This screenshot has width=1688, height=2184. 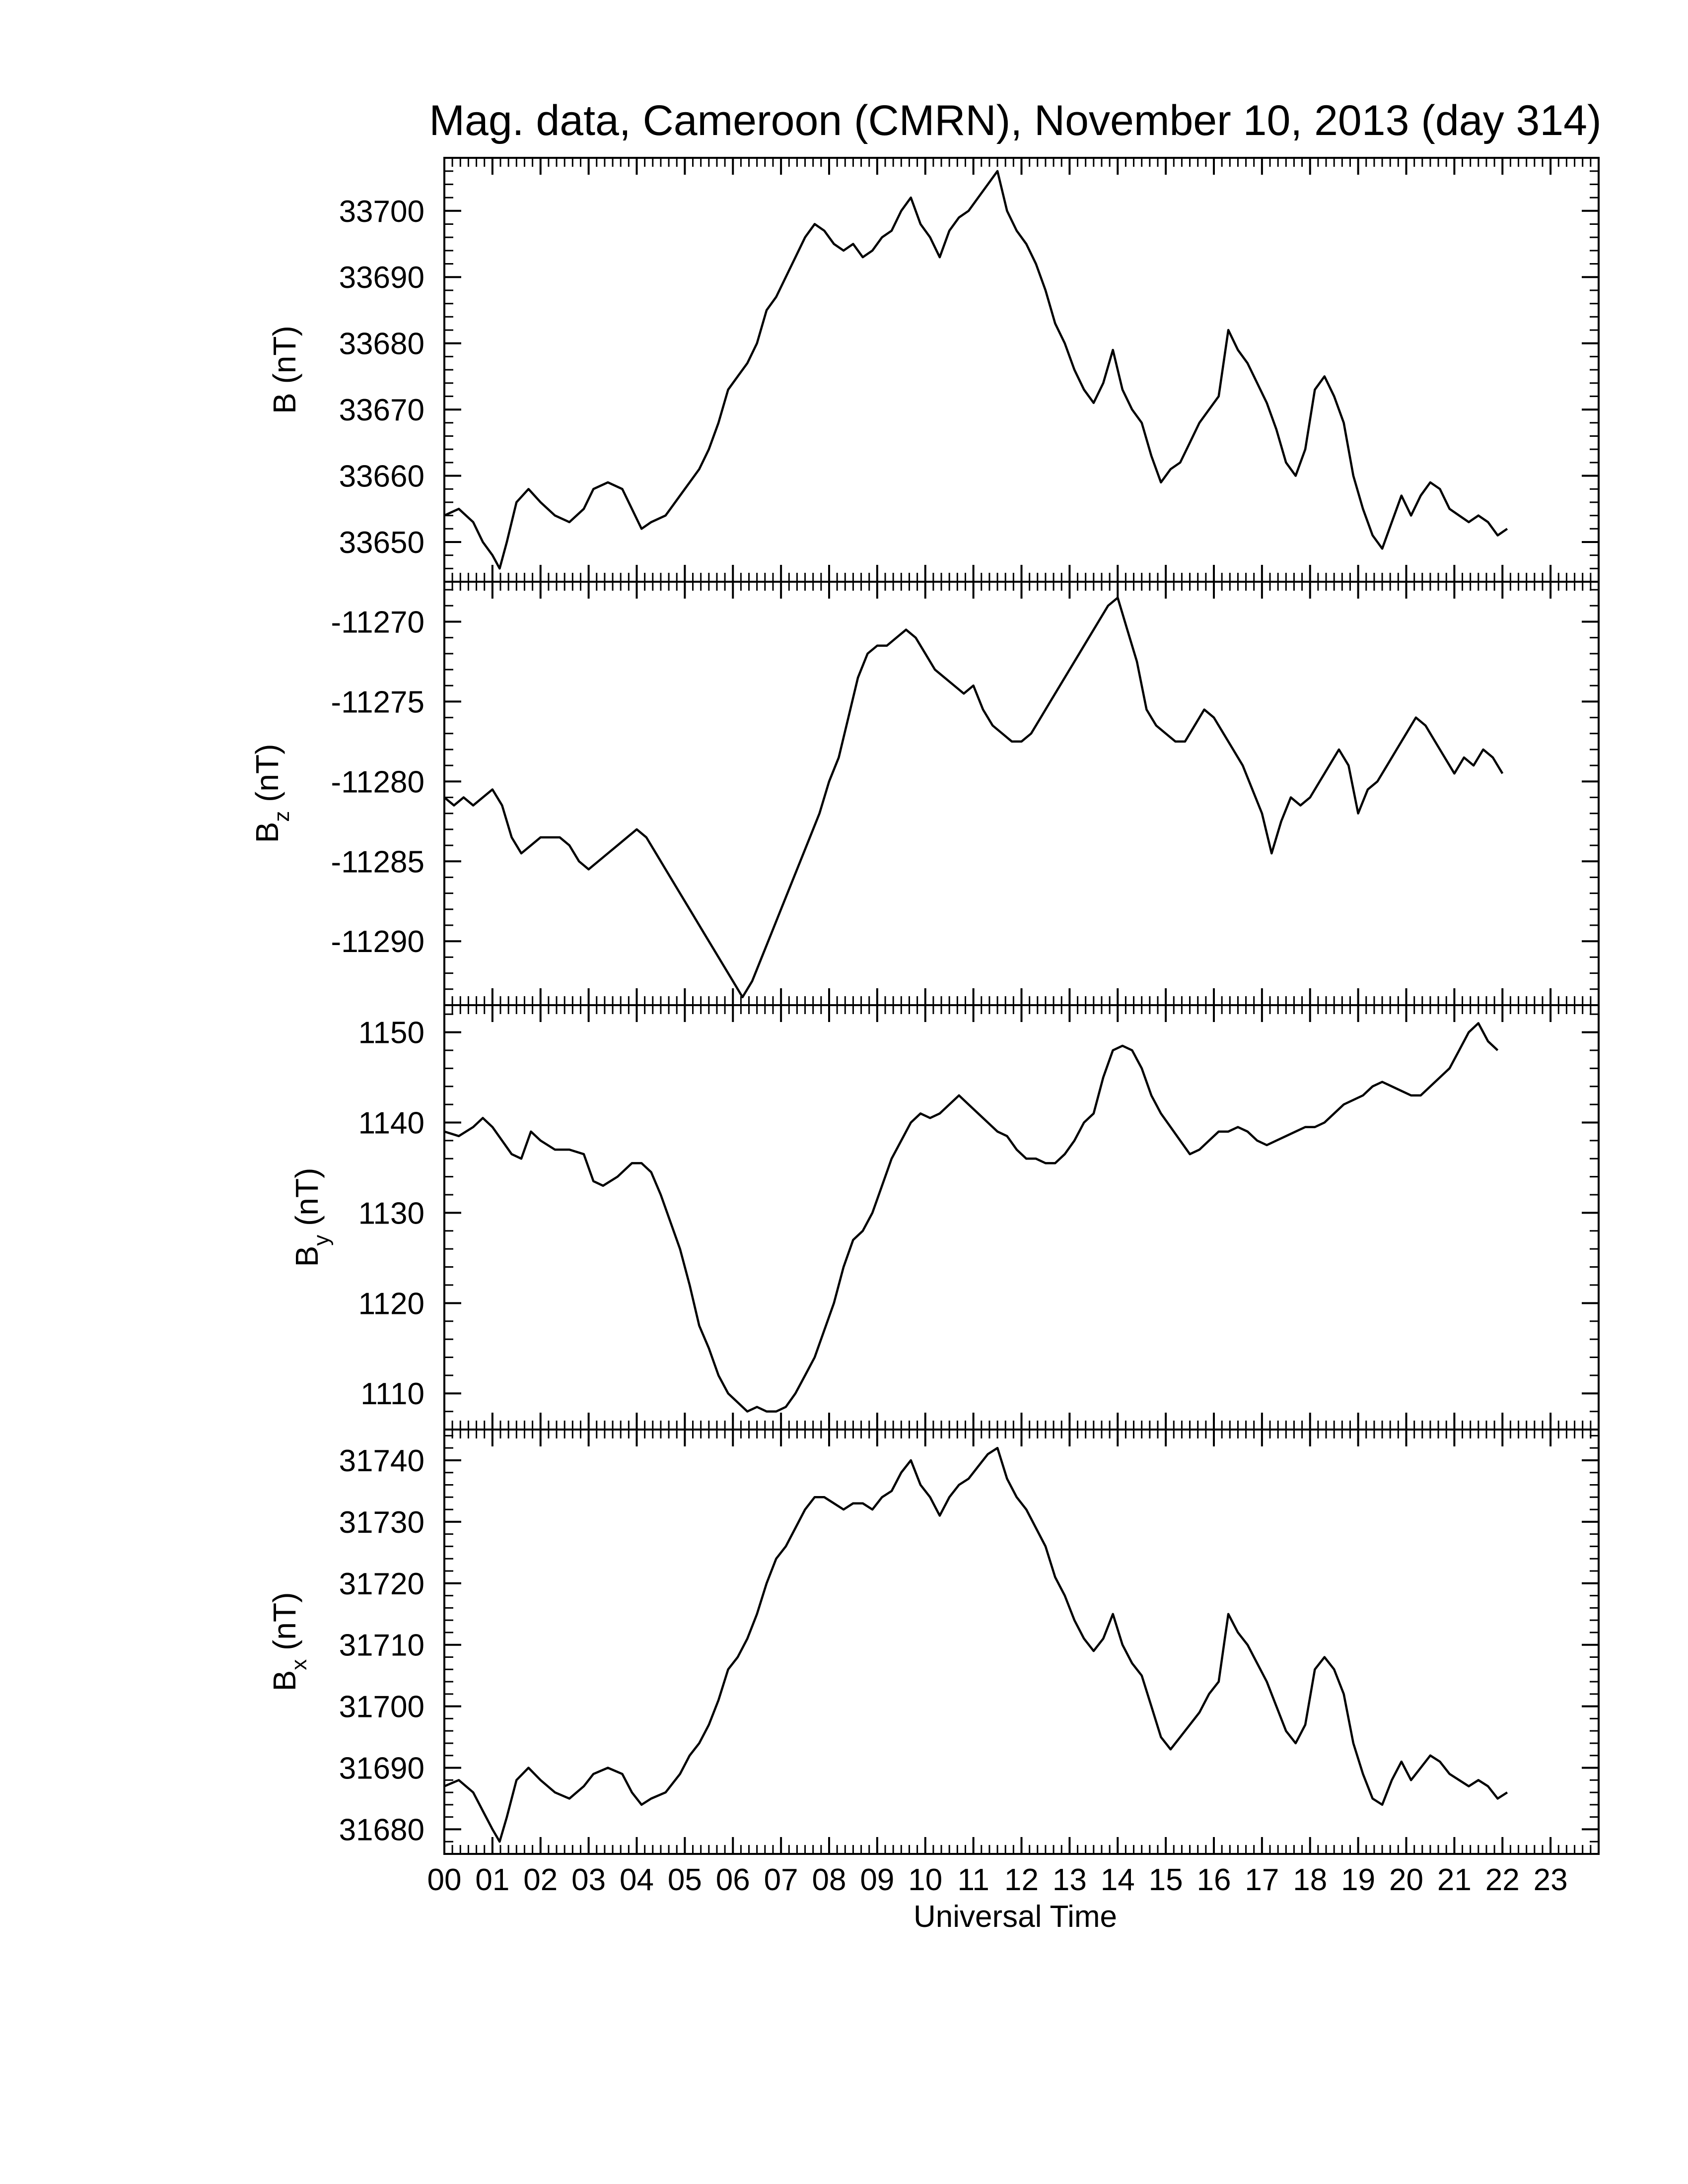 What do you see at coordinates (1015, 1917) in the screenshot?
I see `x-axis-label: Universal Time` at bounding box center [1015, 1917].